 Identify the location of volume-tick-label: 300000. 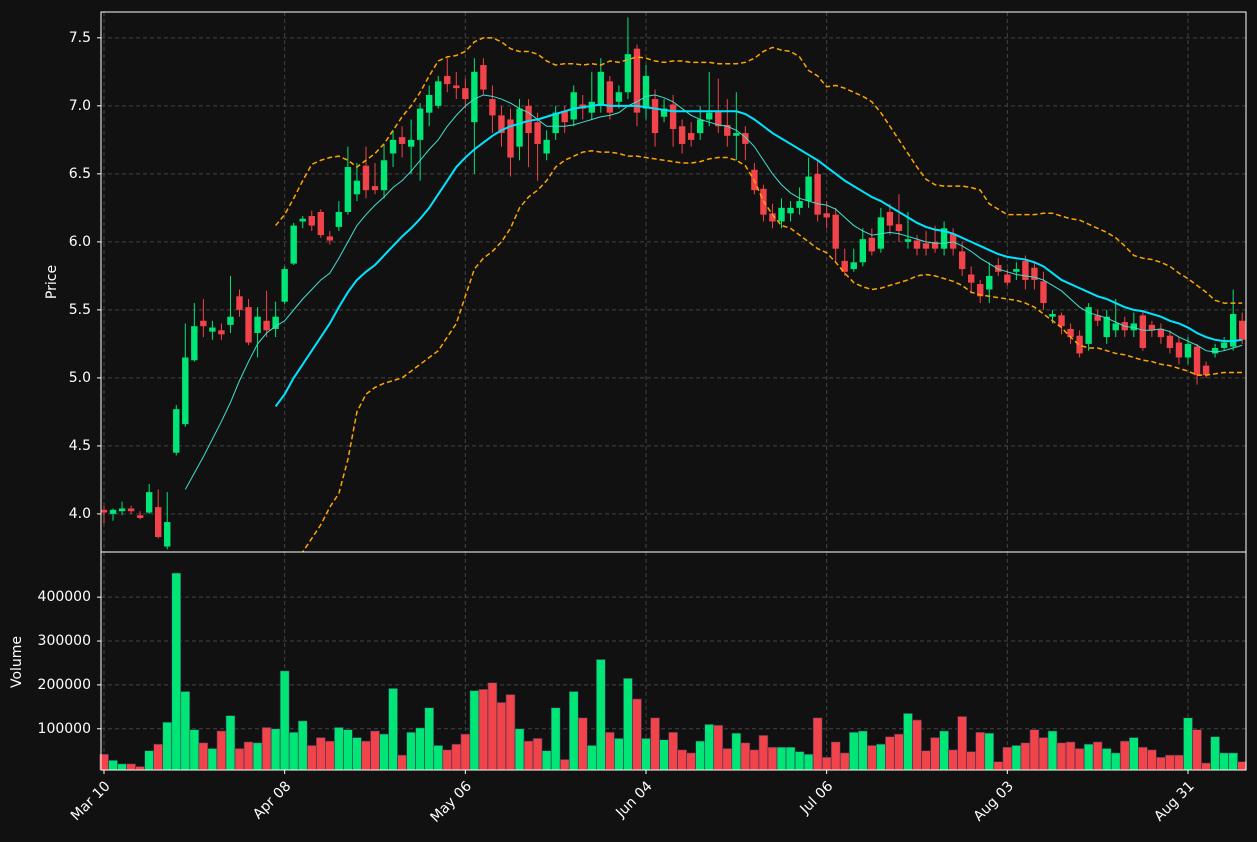
(64, 641).